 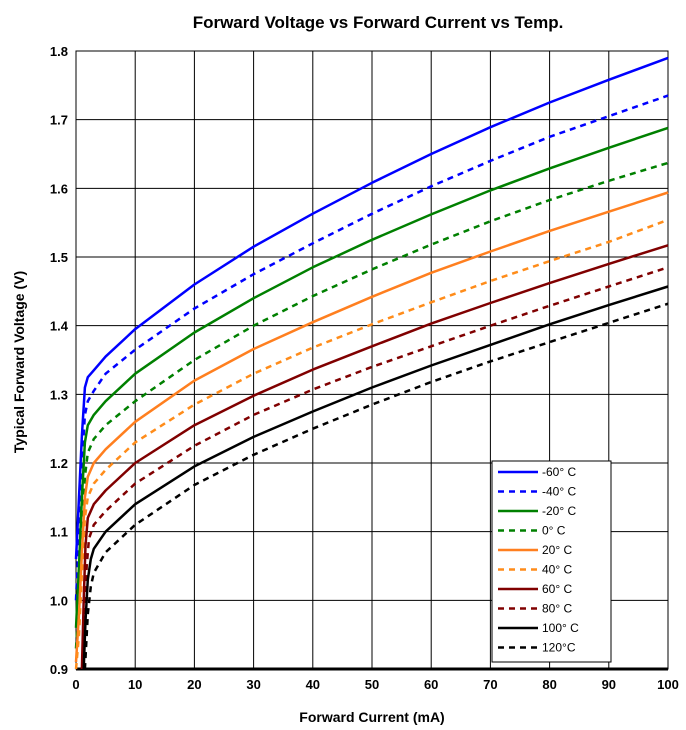 What do you see at coordinates (559, 511) in the screenshot?
I see `legend-label: -20° C` at bounding box center [559, 511].